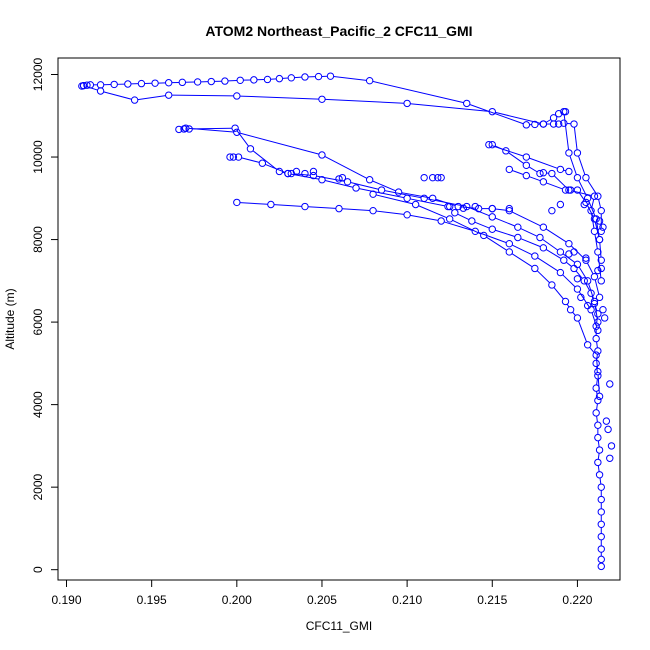 This screenshot has width=650, height=650. I want to click on x-tick-label: 0.200, so click(237, 600).